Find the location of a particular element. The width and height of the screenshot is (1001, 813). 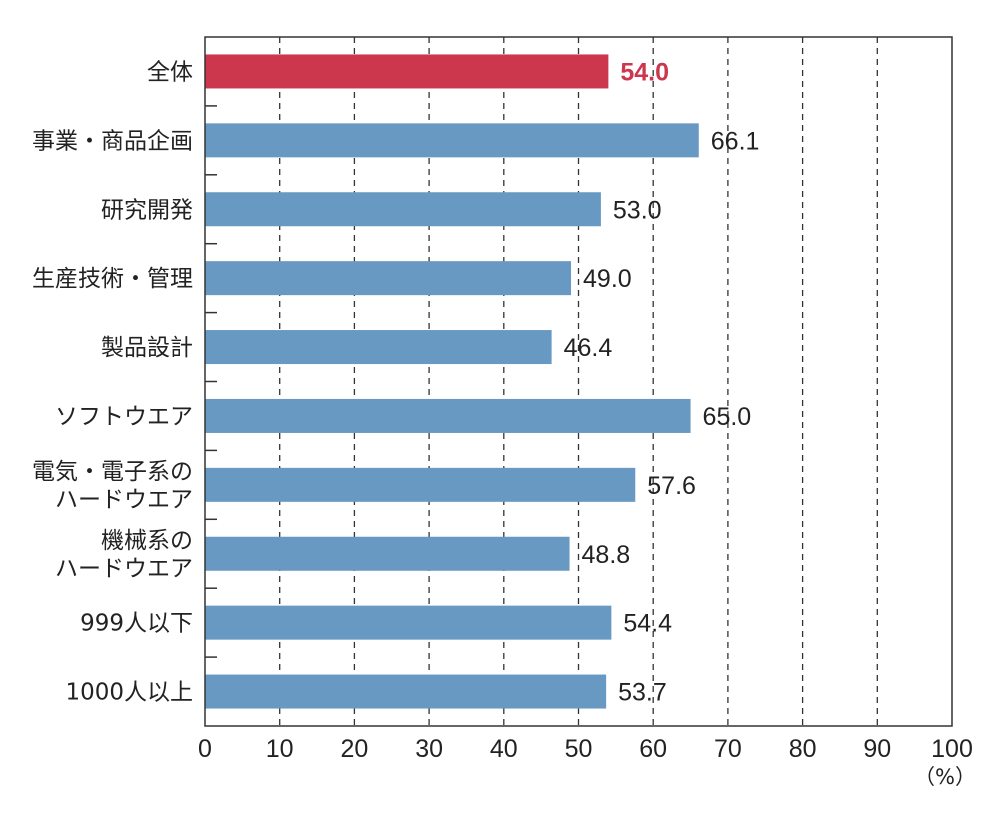

category-label: 研究開発 is located at coordinates (147, 210).